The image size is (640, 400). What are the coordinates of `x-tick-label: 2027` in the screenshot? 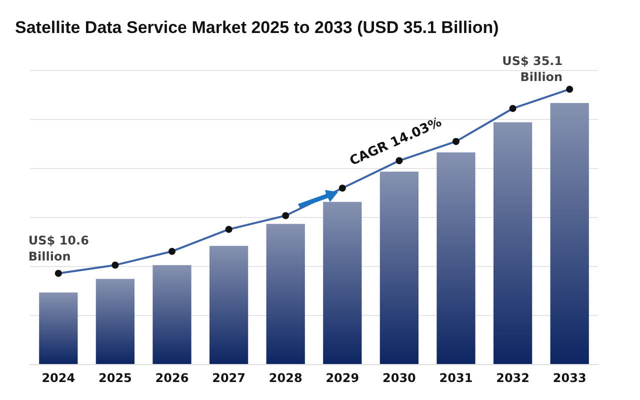 It's located at (229, 378).